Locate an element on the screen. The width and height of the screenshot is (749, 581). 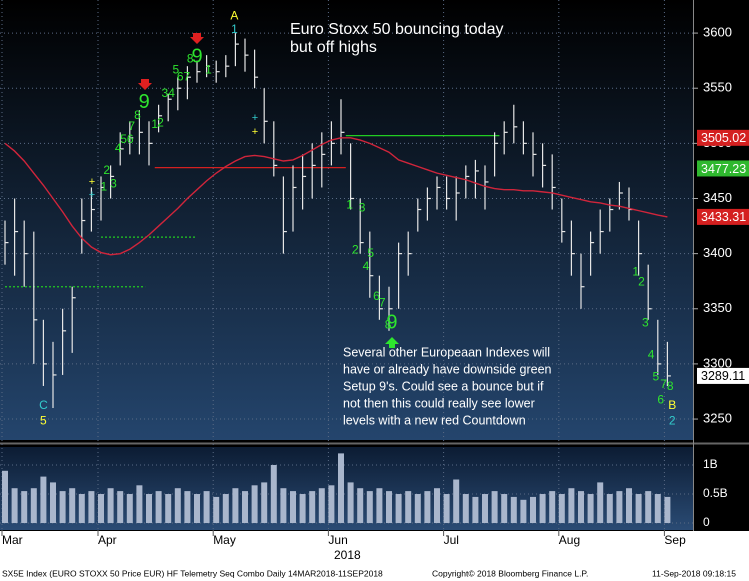
comment-line: Several other Europeaan Indexes will is located at coordinates (446, 352).